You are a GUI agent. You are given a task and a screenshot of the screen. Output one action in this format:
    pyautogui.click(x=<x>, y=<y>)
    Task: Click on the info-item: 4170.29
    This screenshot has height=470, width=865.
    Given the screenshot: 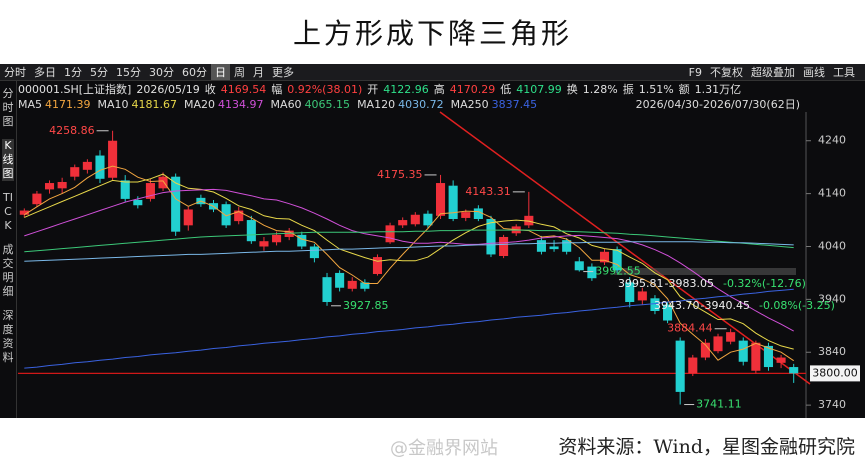 What is the action you would take?
    pyautogui.click(x=472, y=89)
    